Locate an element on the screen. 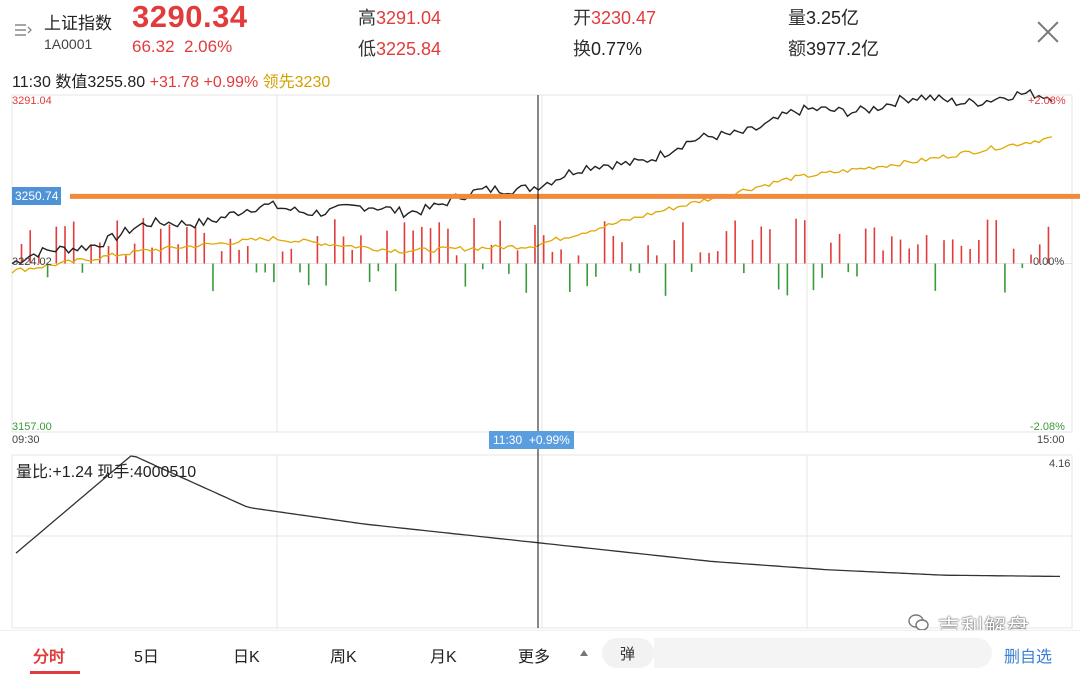 Image resolution: width=1080 pixels, height=676 pixels. volume-label: 量 is located at coordinates (797, 18).